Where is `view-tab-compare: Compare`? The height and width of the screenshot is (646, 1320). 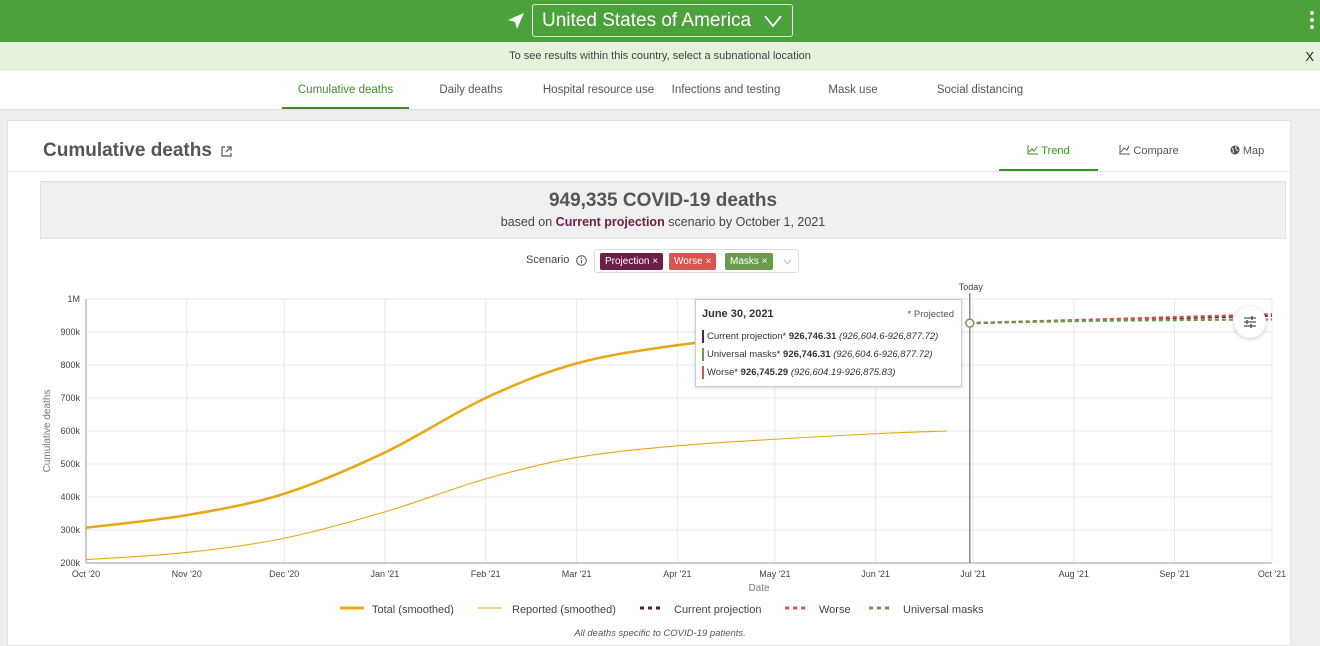 view-tab-compare: Compare is located at coordinates (1149, 153).